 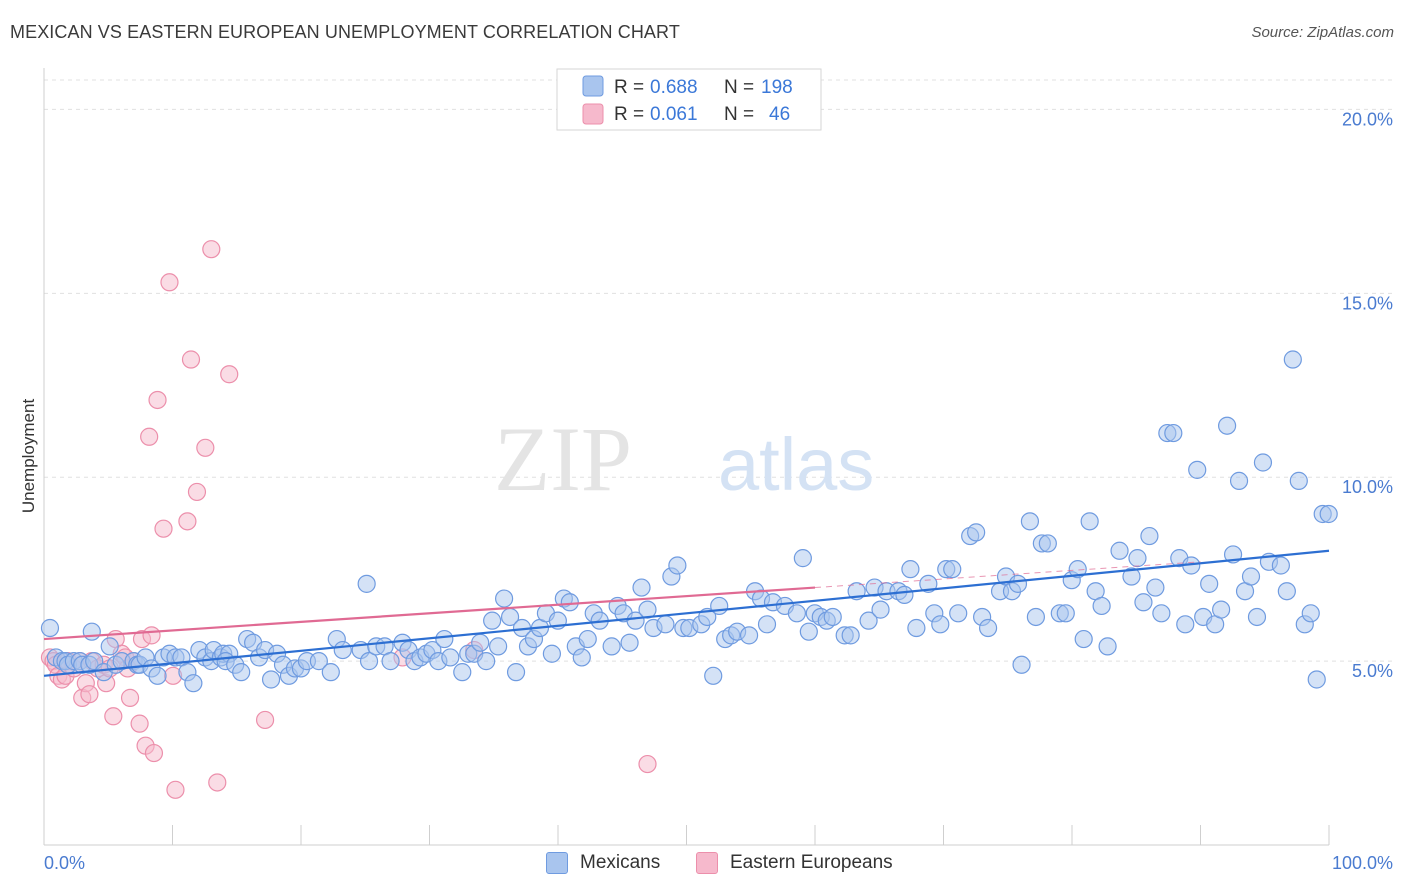 I want to click on y-tick-label-0: 5.0%, so click(x=1372, y=671).